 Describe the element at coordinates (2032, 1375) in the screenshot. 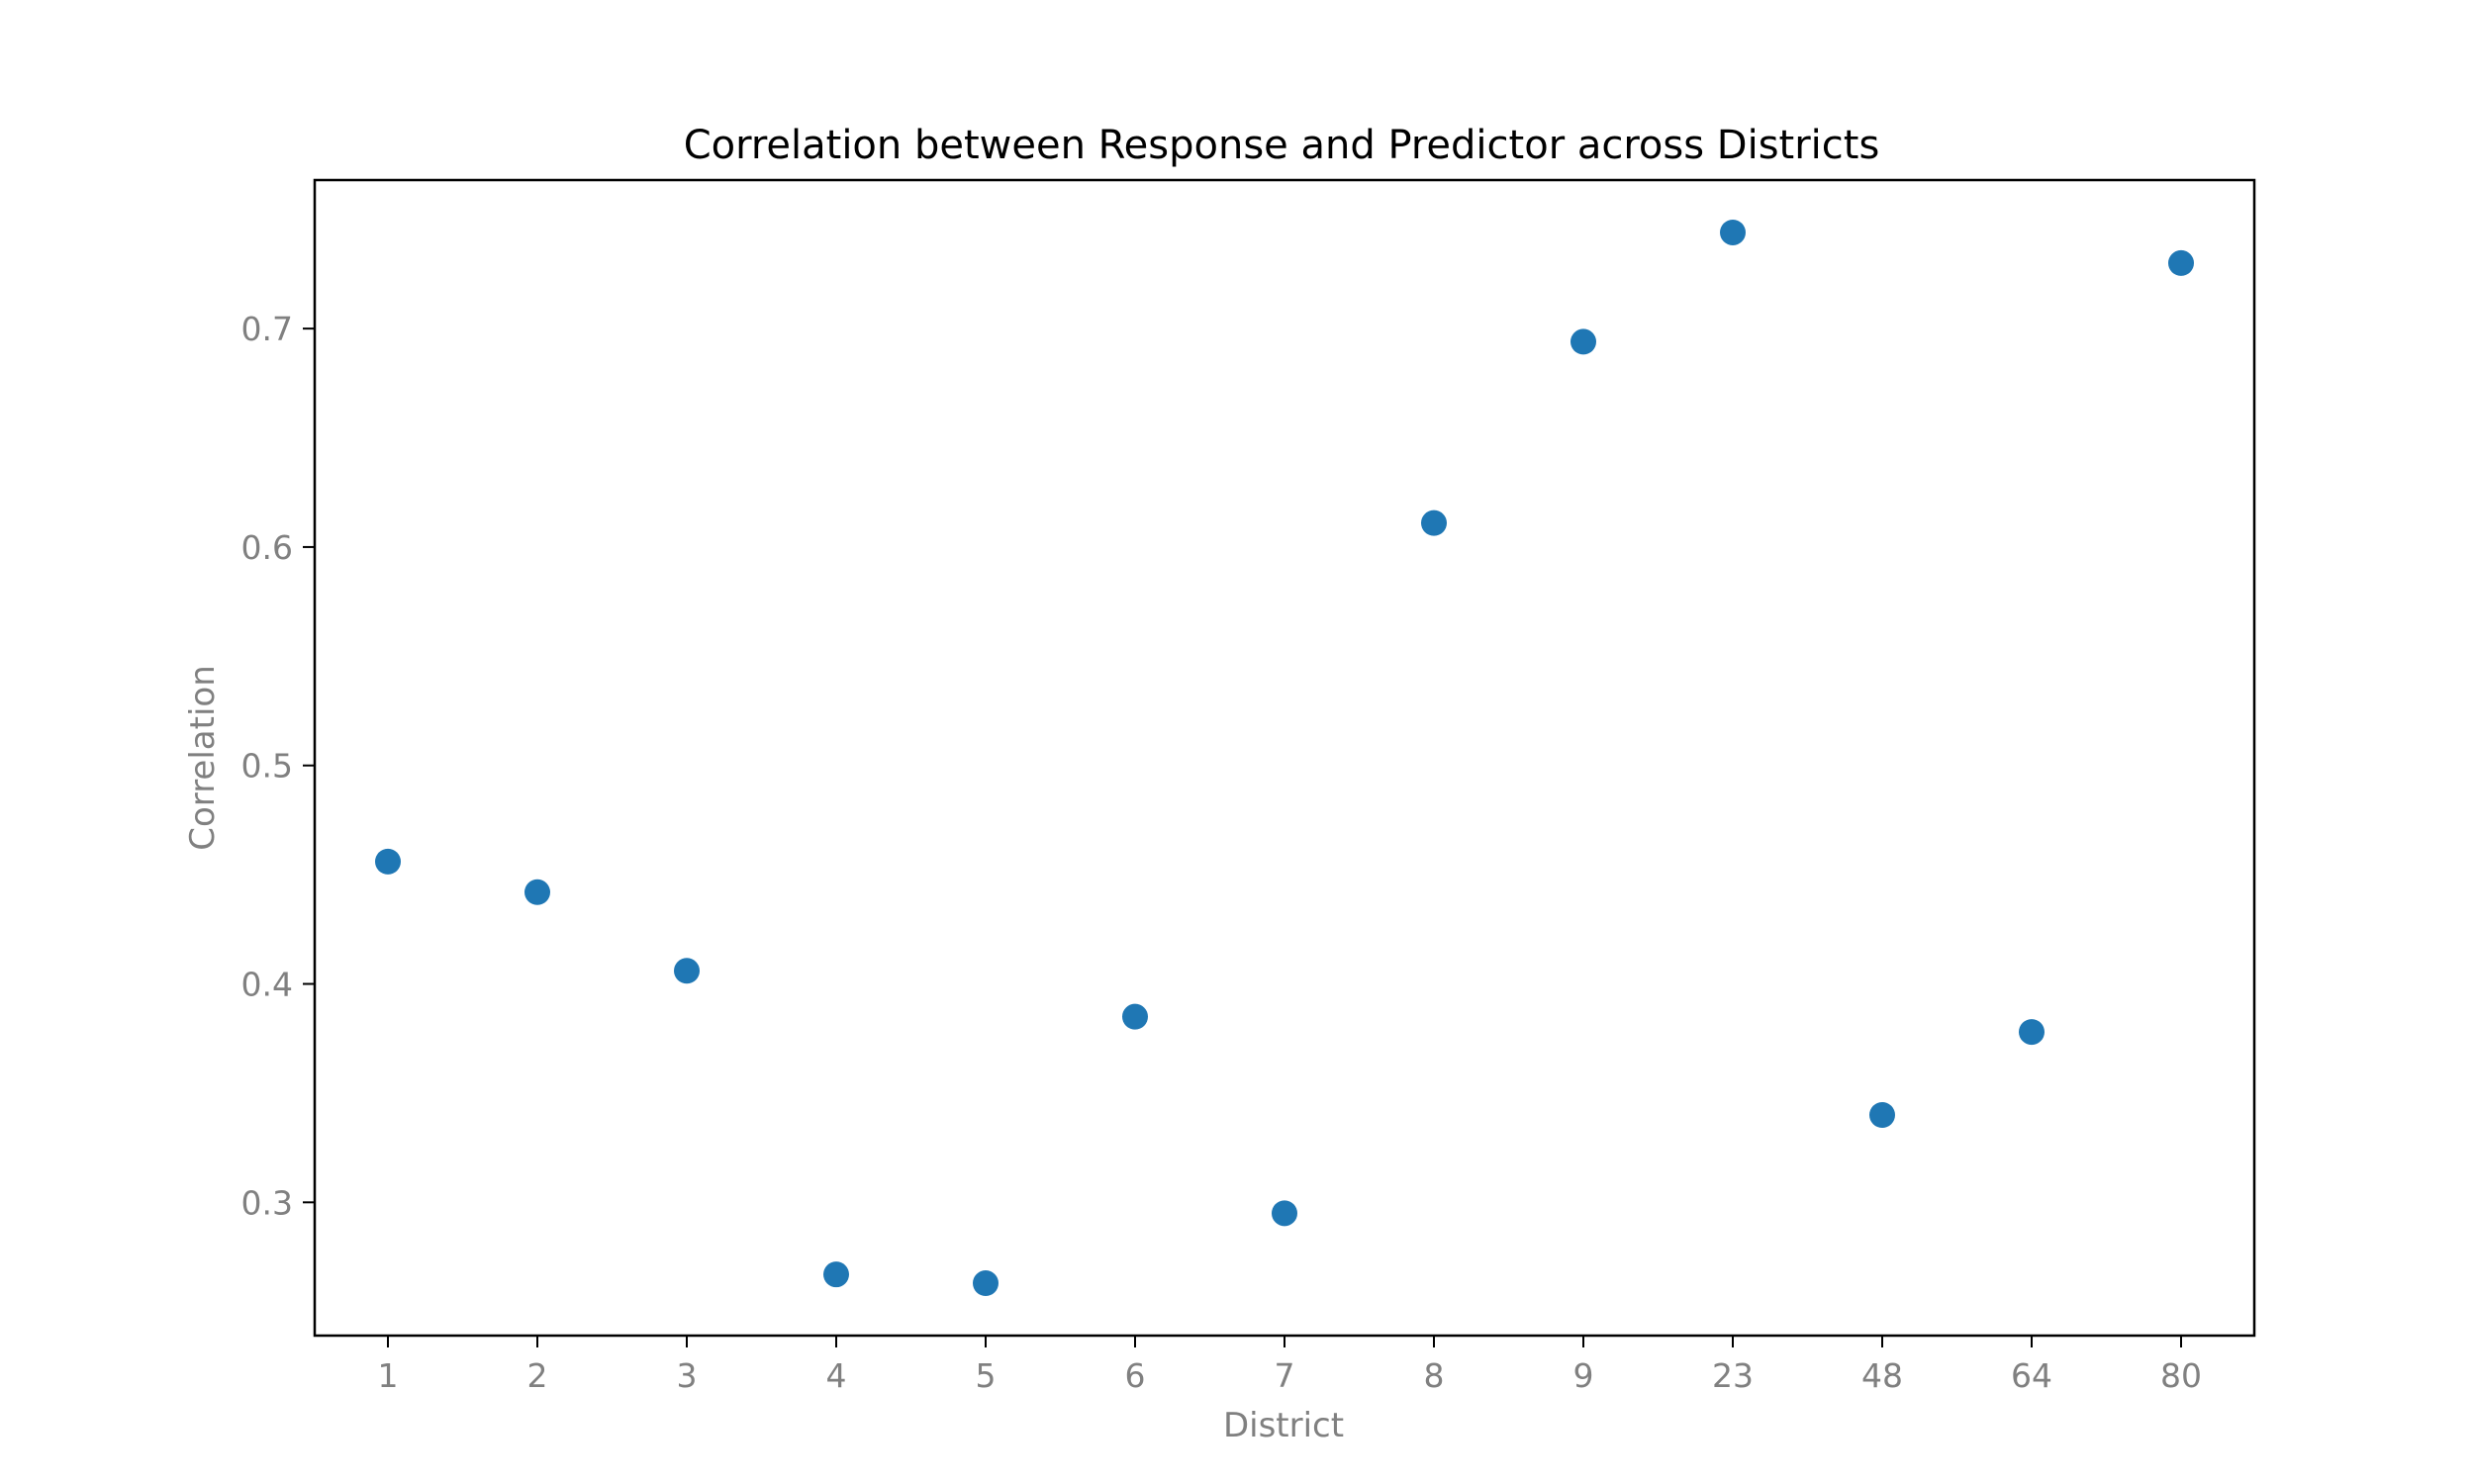

I see `x-tick-label: 64` at that location.